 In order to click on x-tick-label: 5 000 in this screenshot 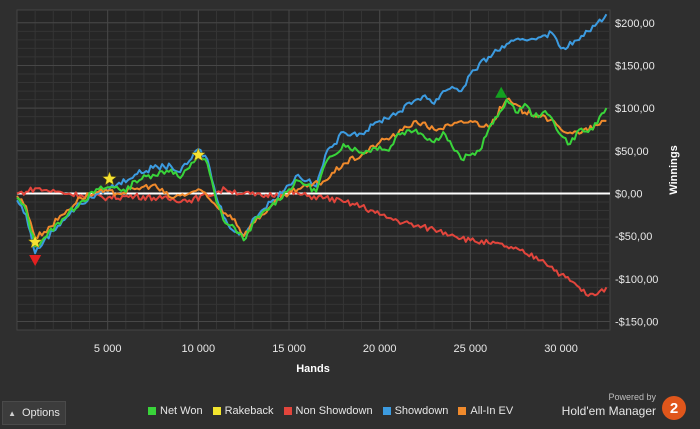, I will do `click(108, 349)`.